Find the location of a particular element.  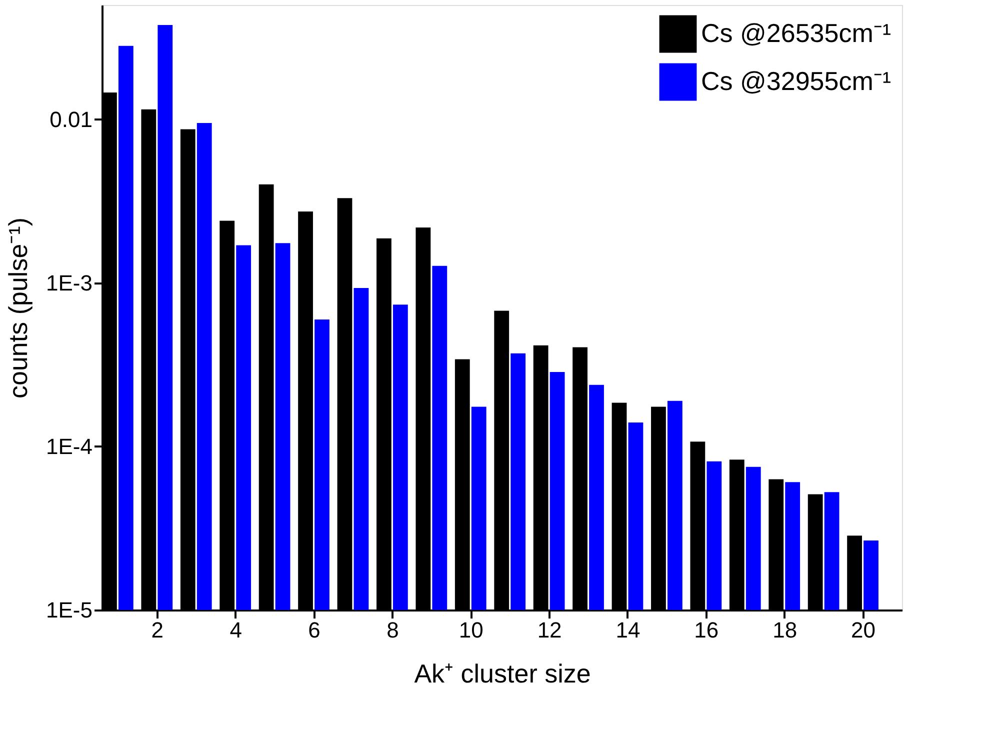

legend-label: Cs @32955cm⁻¹ is located at coordinates (796, 81).